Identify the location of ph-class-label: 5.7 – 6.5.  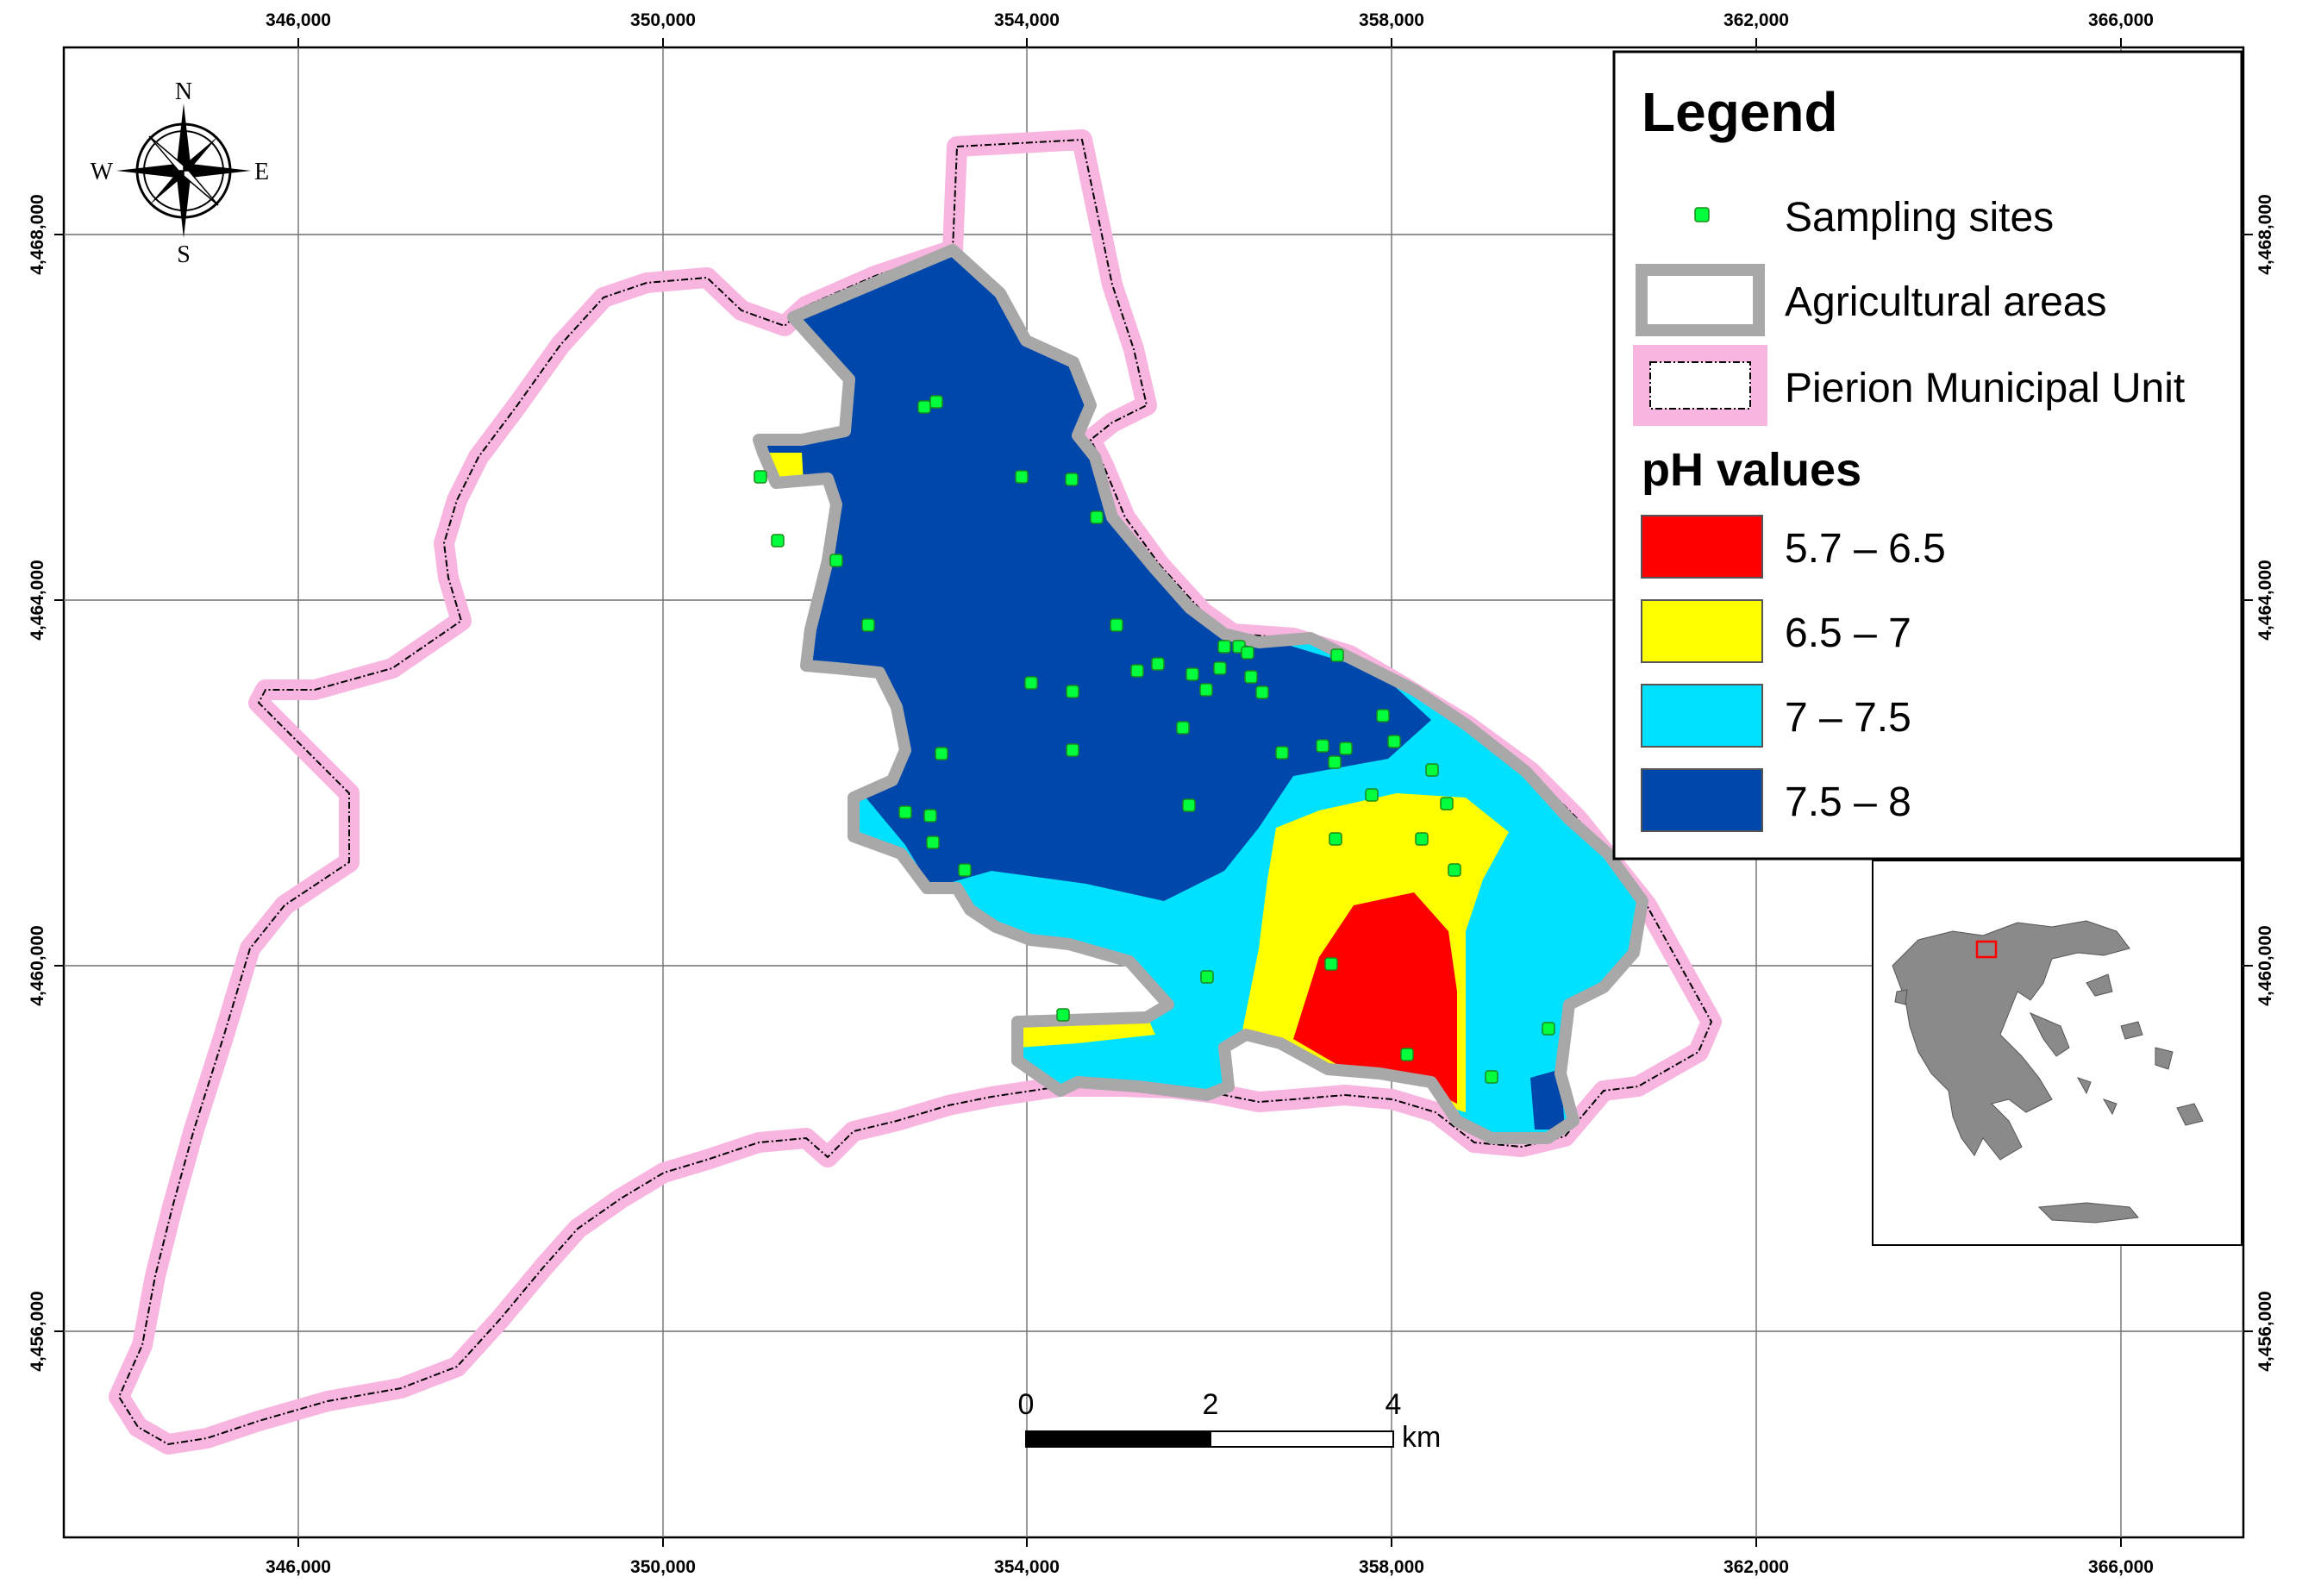
(1865, 549).